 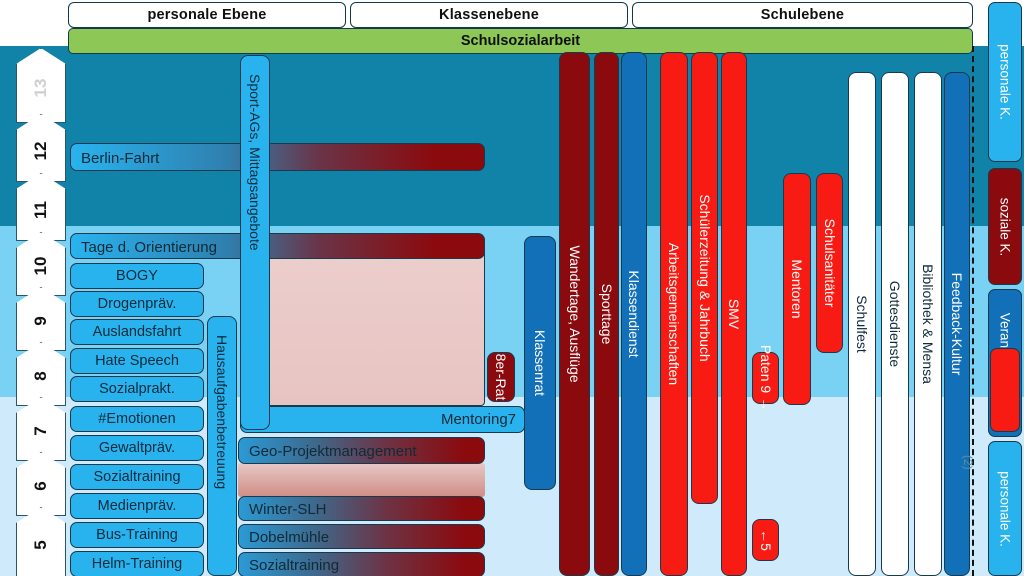 What do you see at coordinates (968, 462) in the screenshot?
I see `competence-note: (2)` at bounding box center [968, 462].